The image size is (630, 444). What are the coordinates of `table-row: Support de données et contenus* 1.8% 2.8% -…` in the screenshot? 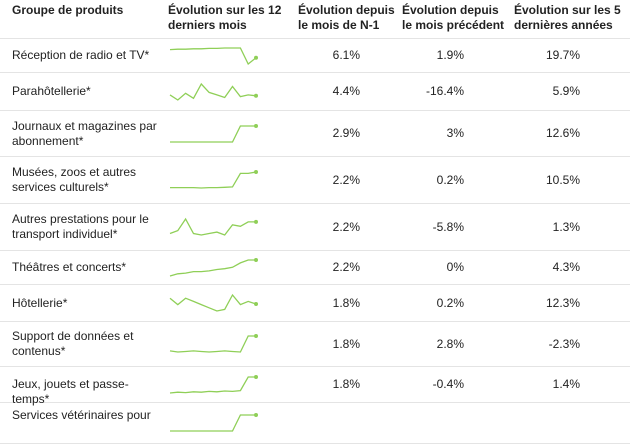 It's located at (315, 344).